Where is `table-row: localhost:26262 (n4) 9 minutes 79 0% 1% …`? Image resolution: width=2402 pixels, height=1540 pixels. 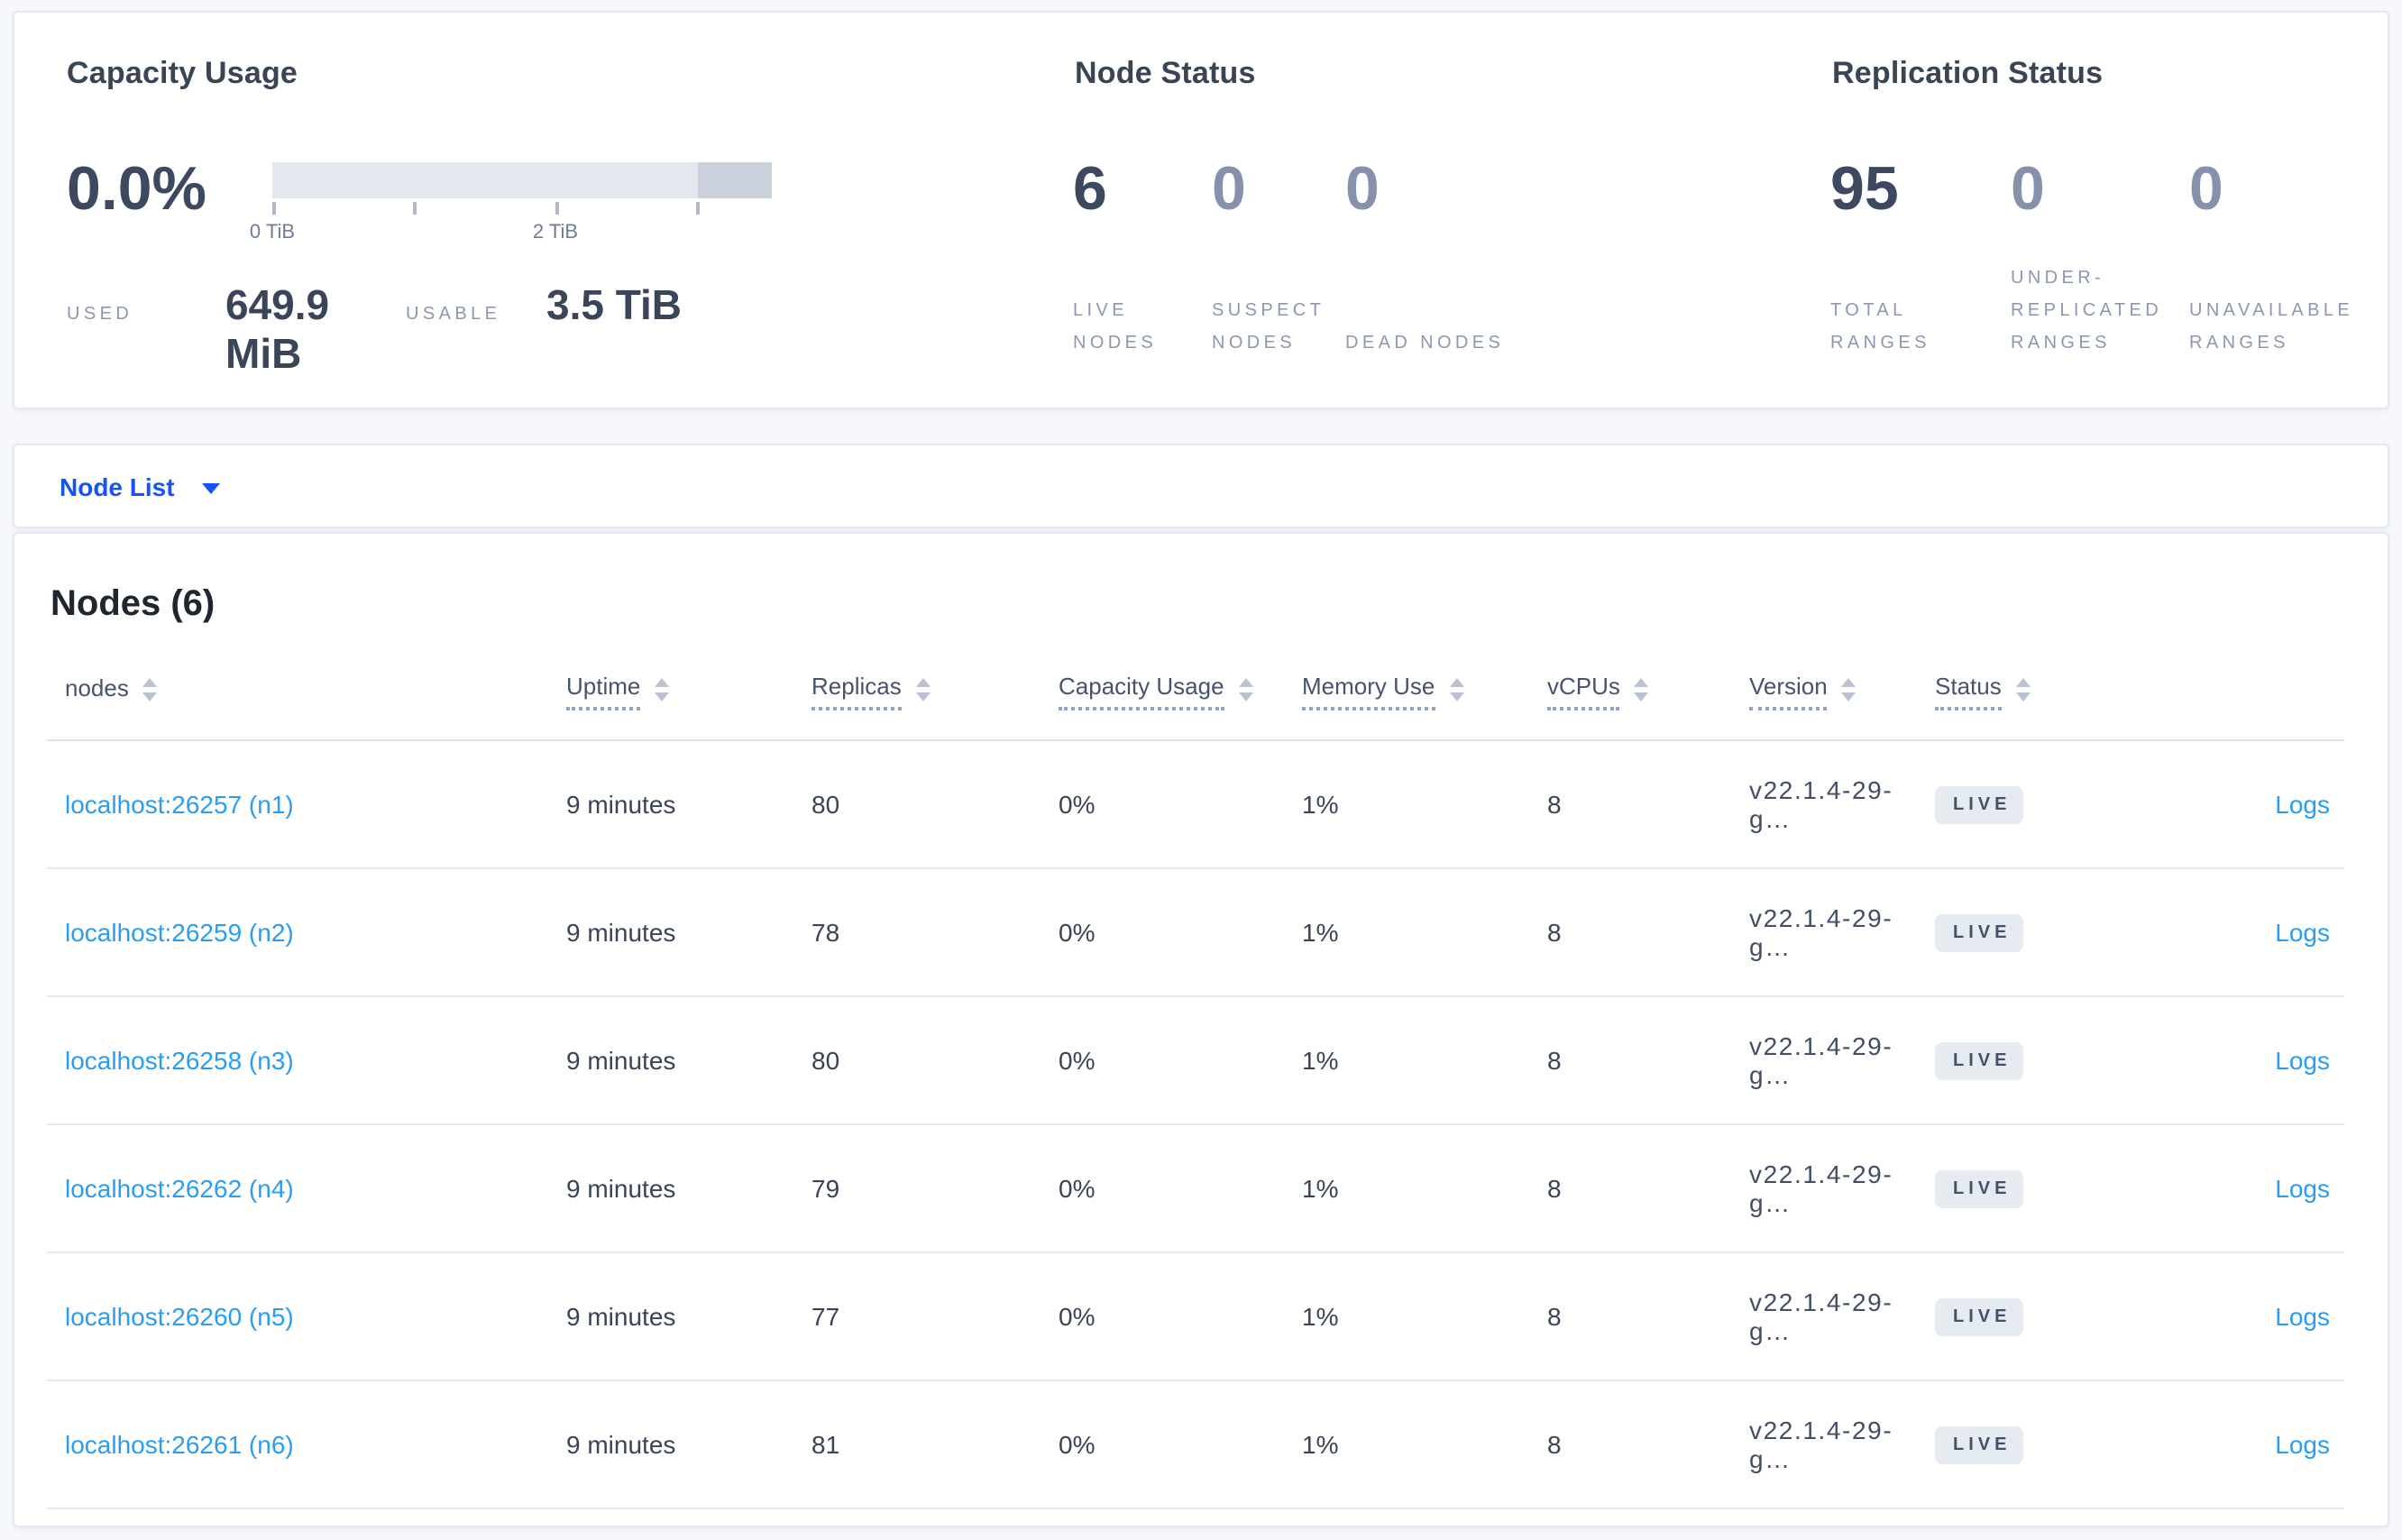
table-row: localhost:26262 (n4) 9 minutes 79 0% 1% … is located at coordinates (1195, 1189).